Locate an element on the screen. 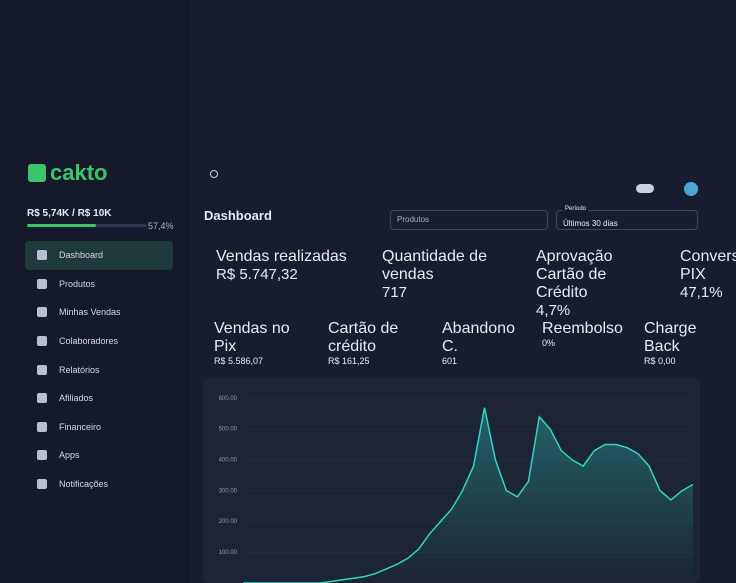  progress-label: 57,4% is located at coordinates (161, 226).